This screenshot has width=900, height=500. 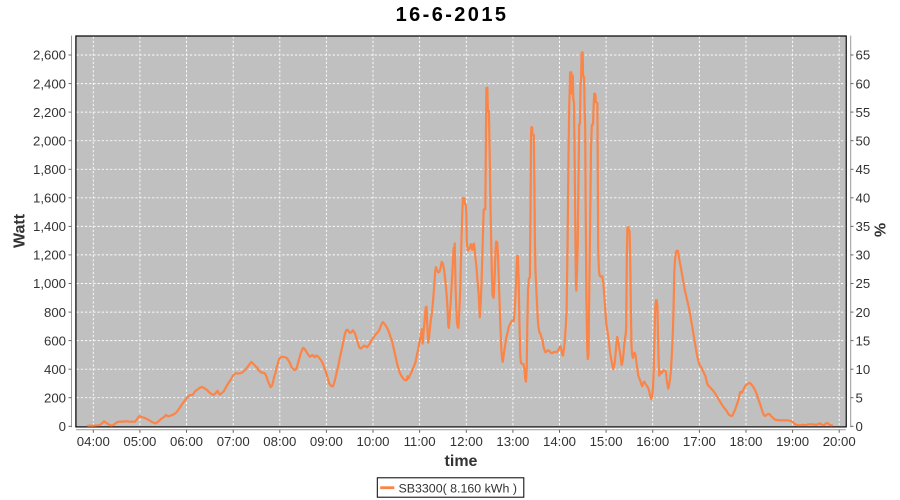 What do you see at coordinates (49, 83) in the screenshot?
I see `svg-text: 2,400` at bounding box center [49, 83].